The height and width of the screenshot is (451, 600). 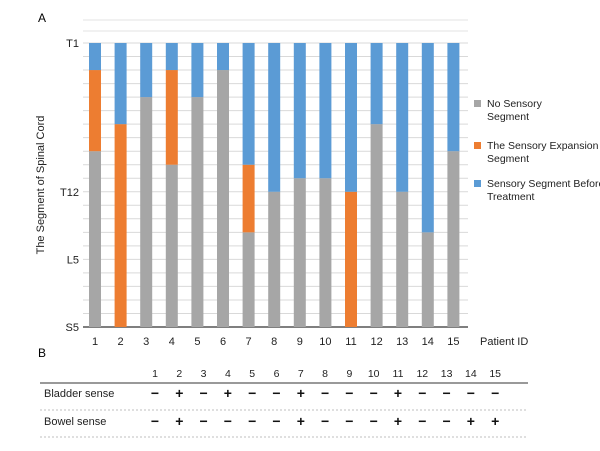 What do you see at coordinates (249, 342) in the screenshot?
I see `x-tick-7: 7` at bounding box center [249, 342].